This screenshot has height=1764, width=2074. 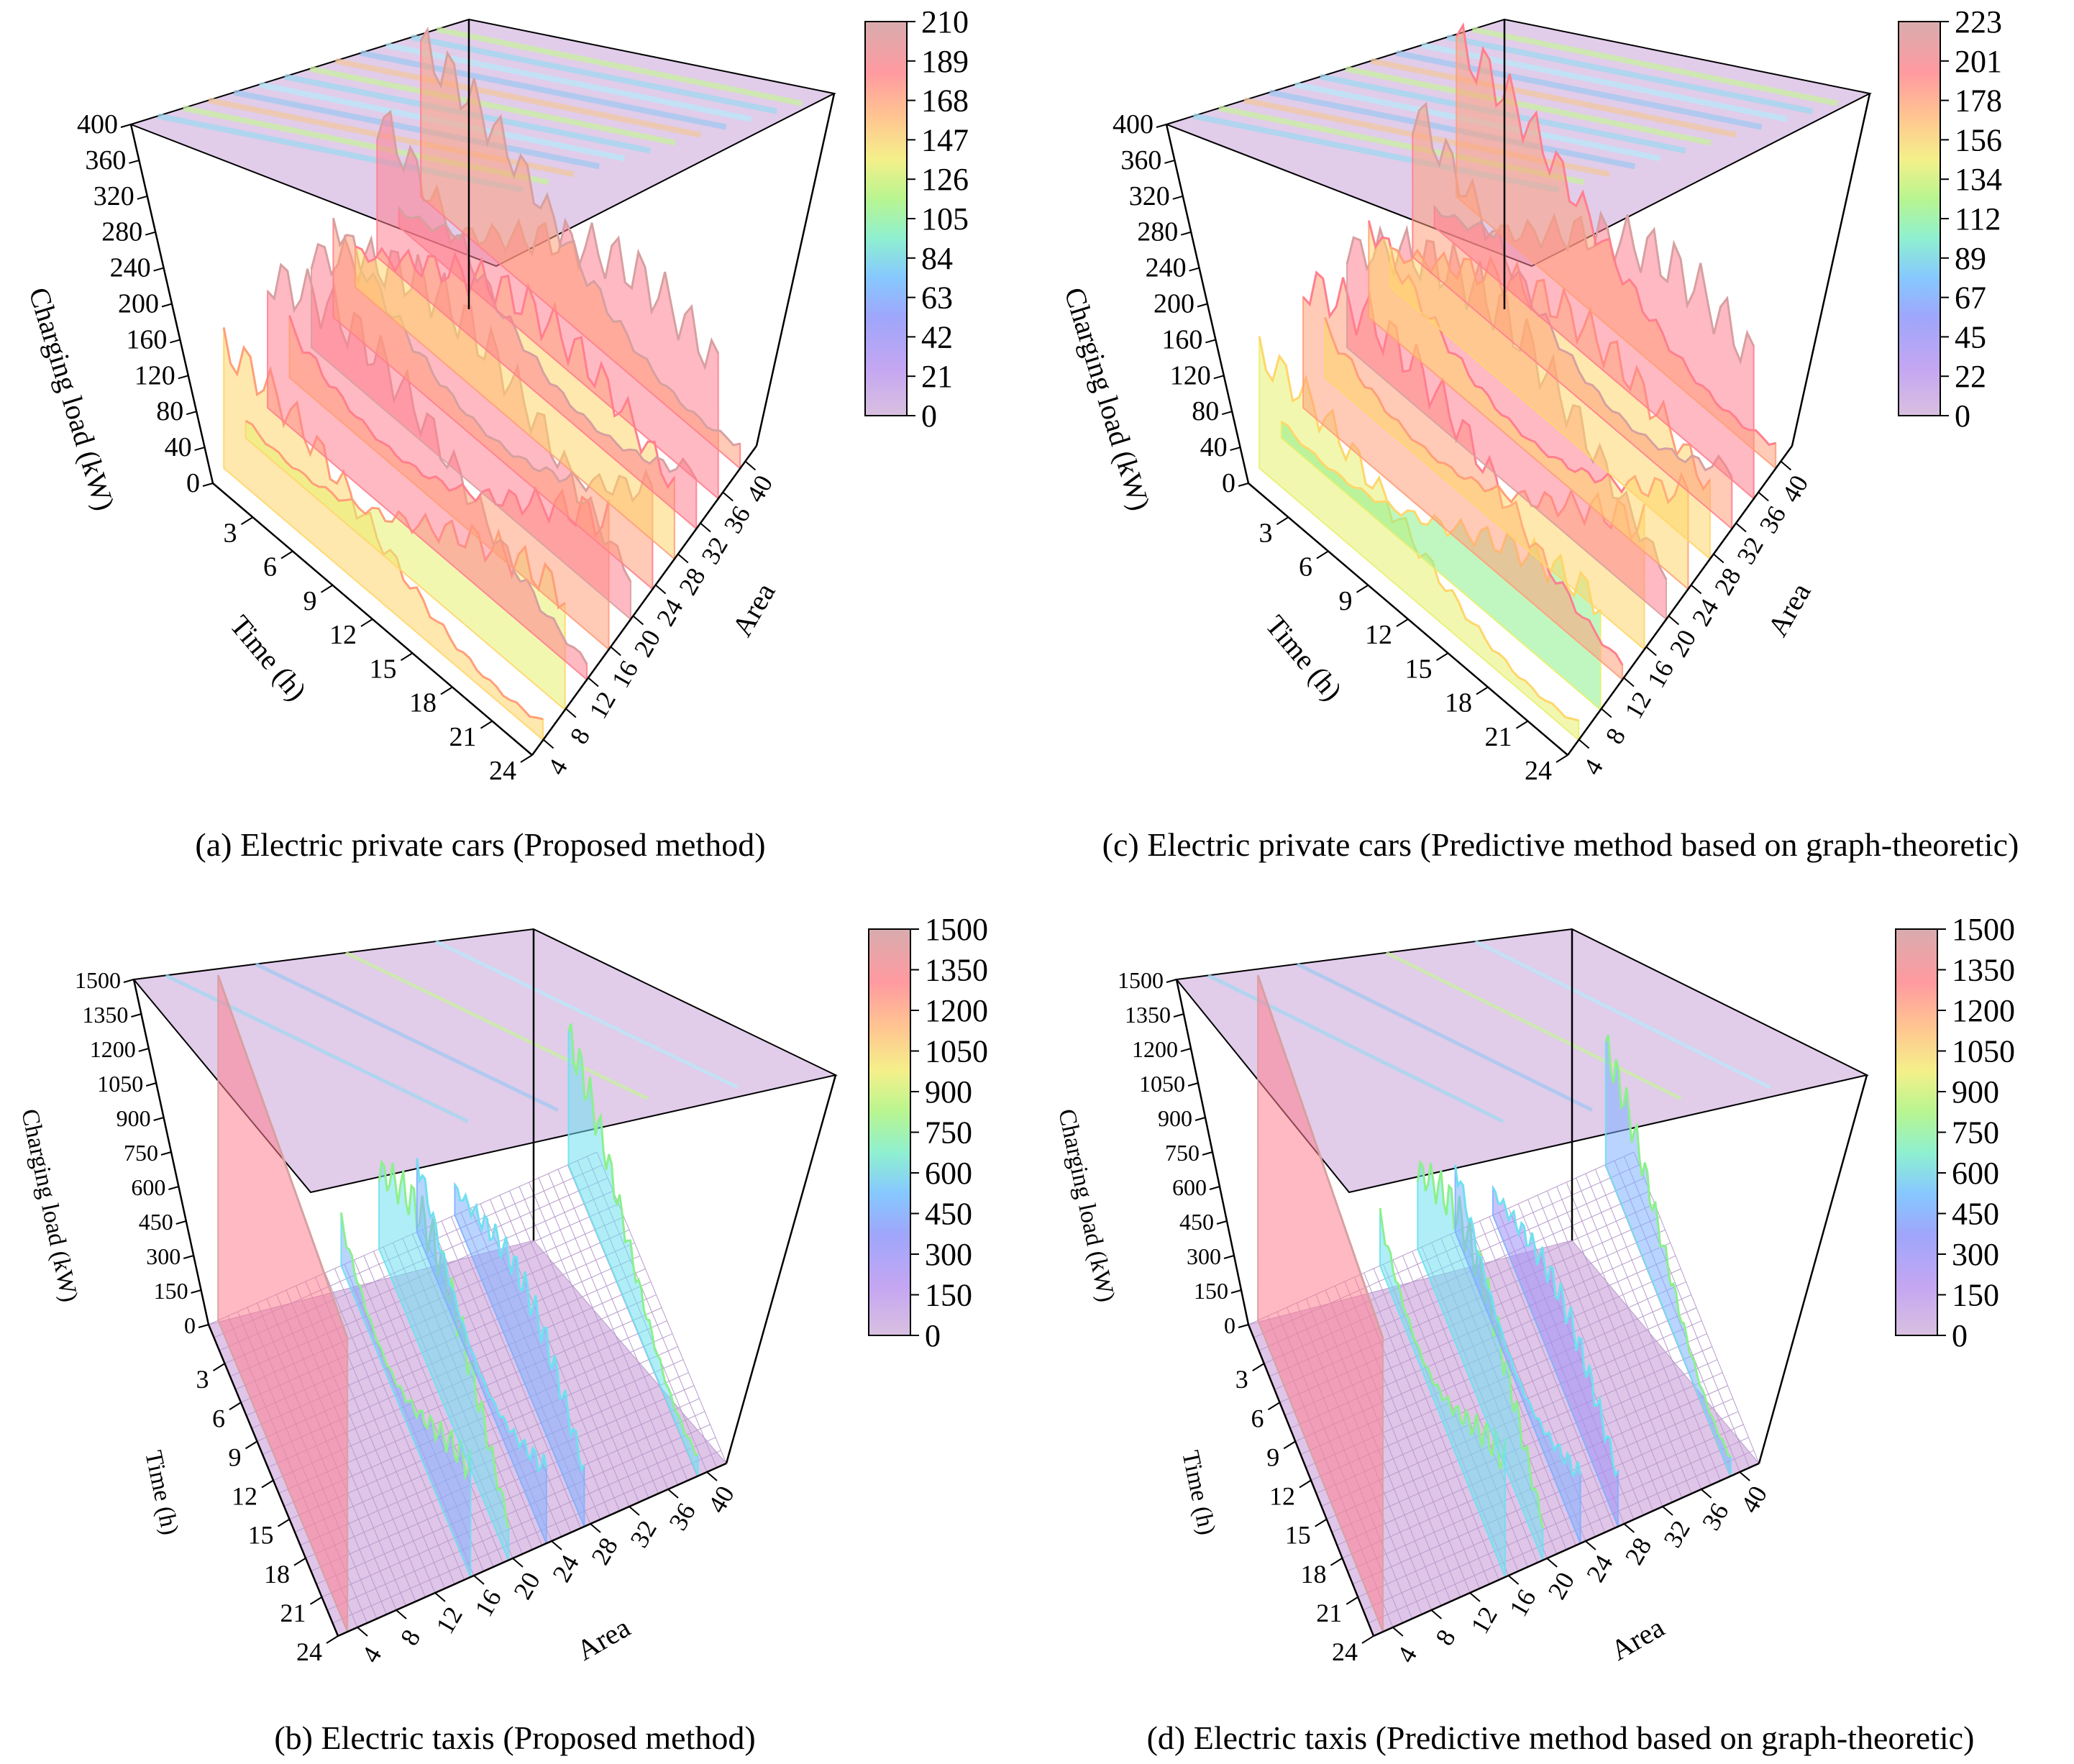 What do you see at coordinates (945, 219) in the screenshot?
I see `colorbar-tick-label: 105` at bounding box center [945, 219].